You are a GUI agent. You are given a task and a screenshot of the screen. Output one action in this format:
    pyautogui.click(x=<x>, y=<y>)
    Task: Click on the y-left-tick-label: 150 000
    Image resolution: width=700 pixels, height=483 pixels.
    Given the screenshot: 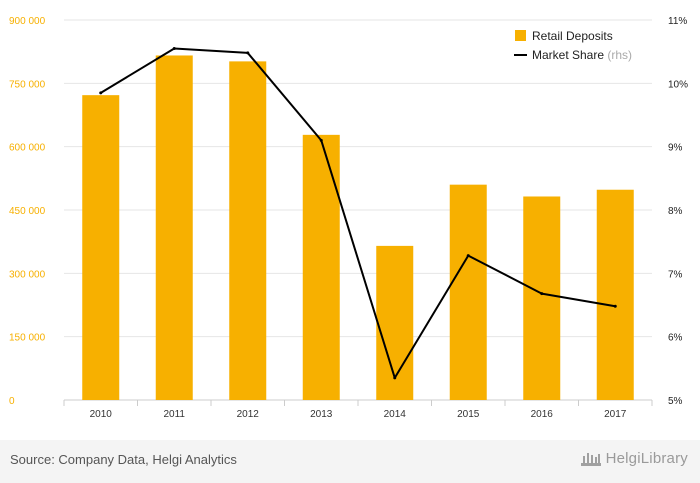 What is the action you would take?
    pyautogui.click(x=27, y=338)
    